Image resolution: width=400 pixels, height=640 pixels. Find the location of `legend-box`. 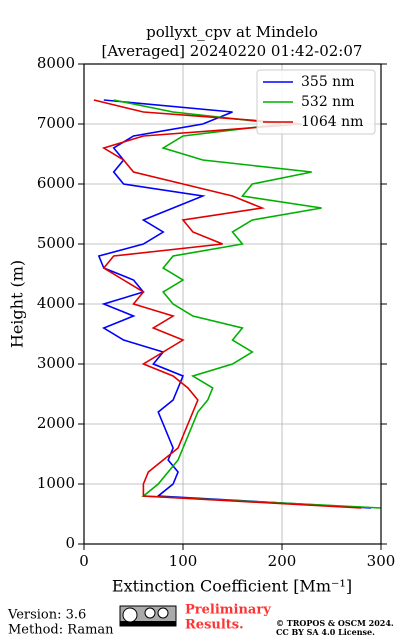

legend-box is located at coordinates (316, 102).